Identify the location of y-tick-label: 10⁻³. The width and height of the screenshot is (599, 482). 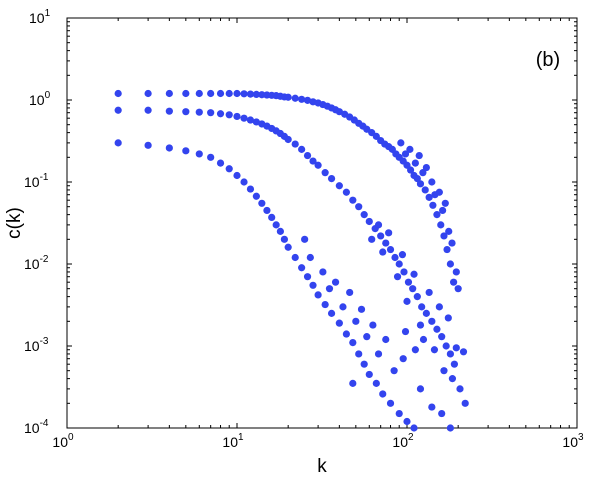
(36, 345).